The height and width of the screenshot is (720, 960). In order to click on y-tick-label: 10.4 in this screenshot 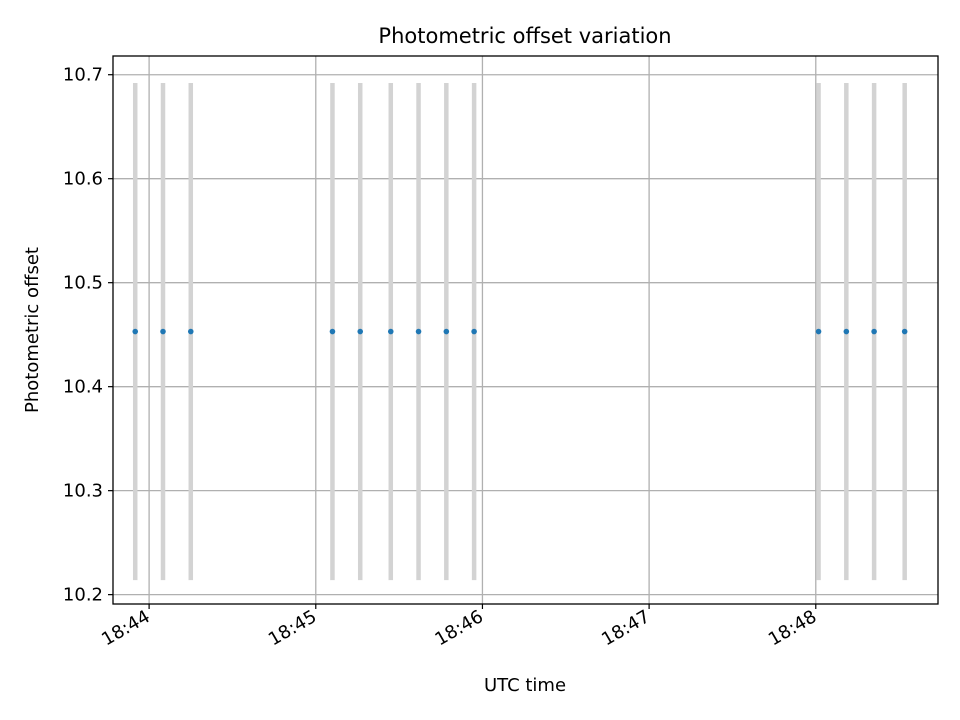, I will do `click(83, 387)`.